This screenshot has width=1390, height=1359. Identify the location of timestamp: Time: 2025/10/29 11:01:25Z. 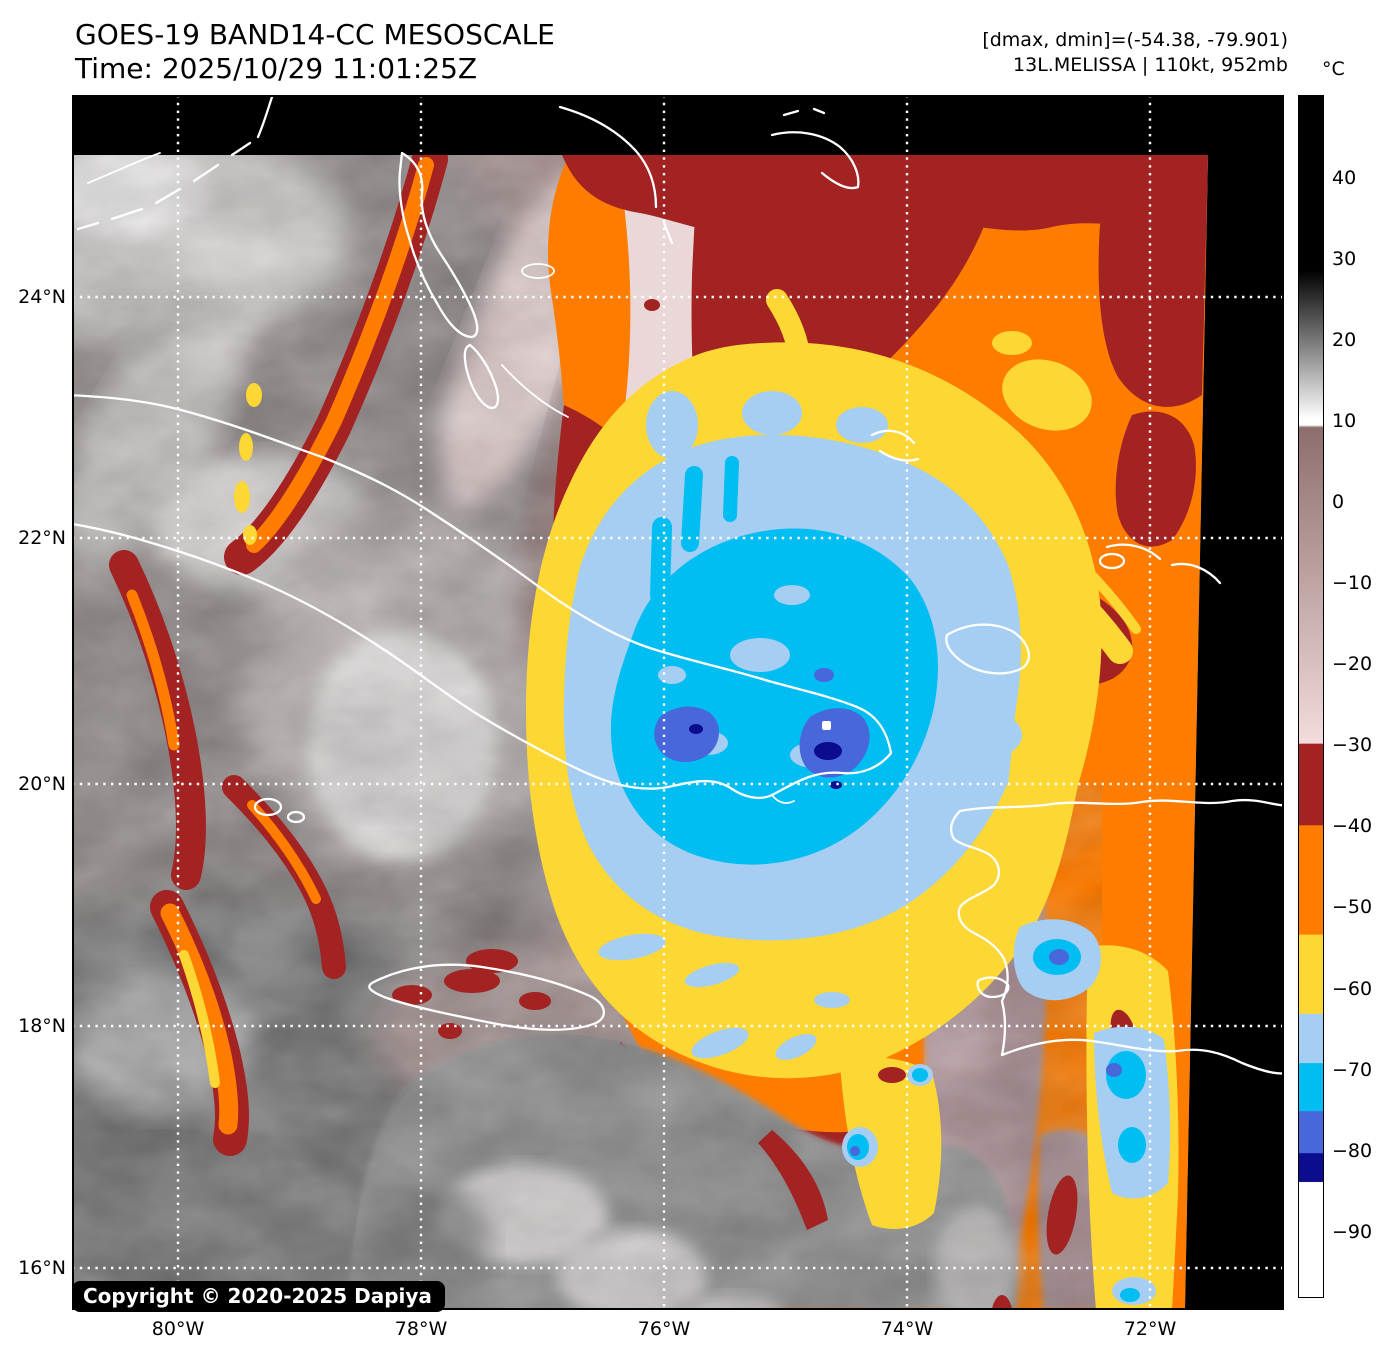
(276, 68).